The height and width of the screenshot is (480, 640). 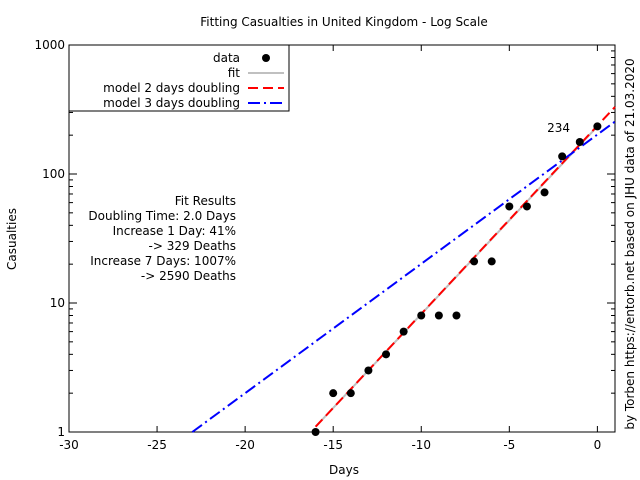 What do you see at coordinates (205, 201) in the screenshot?
I see `fit-results-line: Fit Results` at bounding box center [205, 201].